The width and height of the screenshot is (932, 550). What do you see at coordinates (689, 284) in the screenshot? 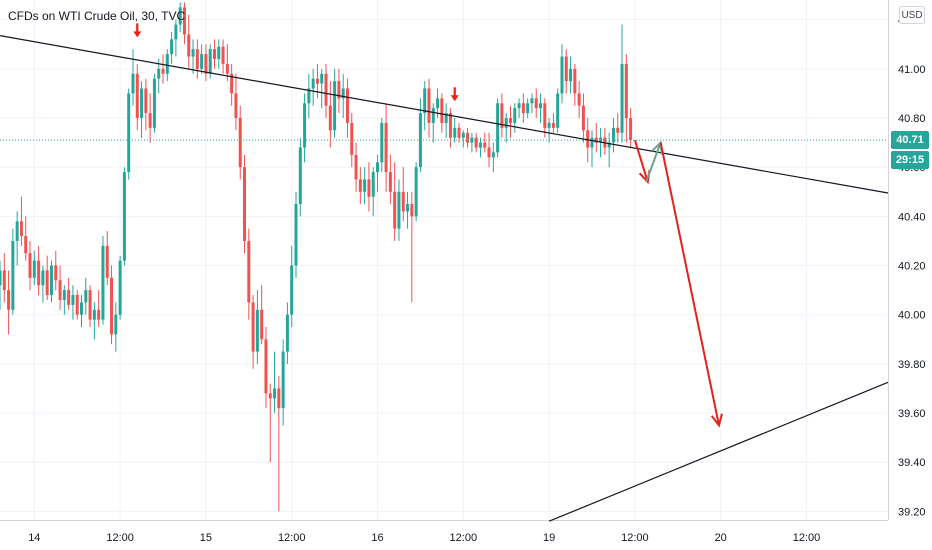
I see `arrow-projected-target` at bounding box center [689, 284].